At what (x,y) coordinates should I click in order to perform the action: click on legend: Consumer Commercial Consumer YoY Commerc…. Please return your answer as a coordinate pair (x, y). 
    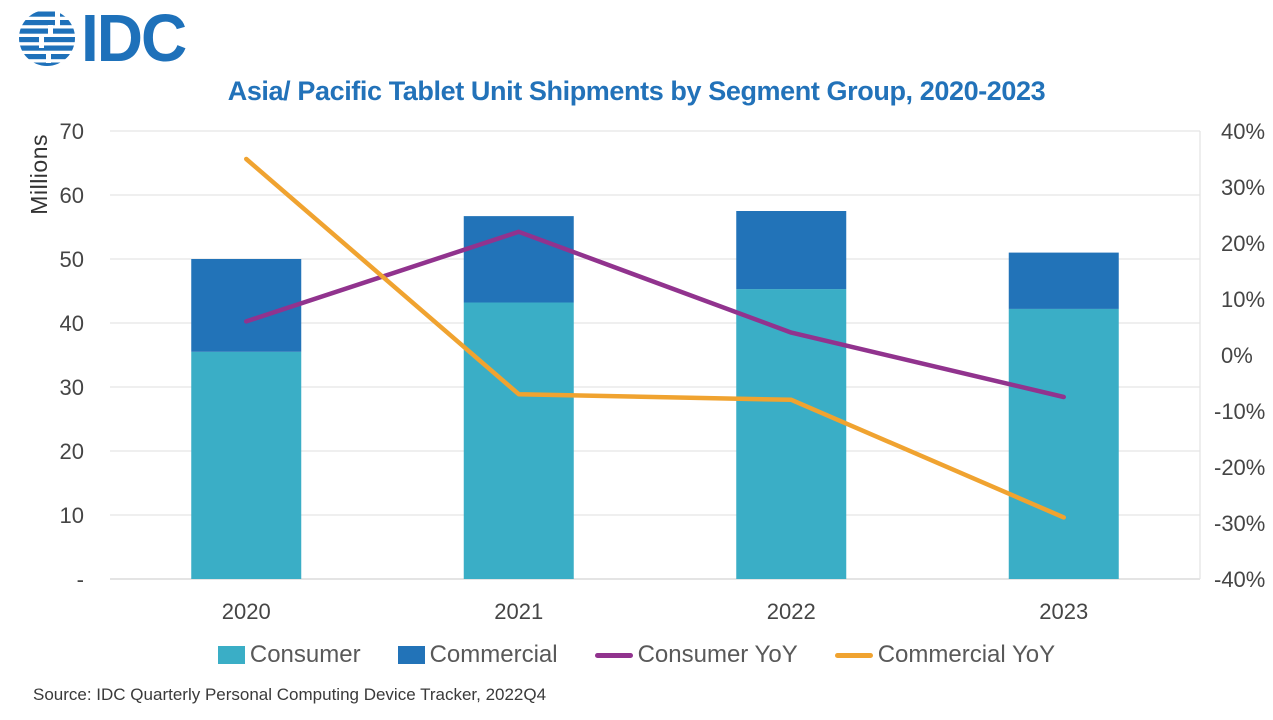
    Looking at the image, I should click on (636, 655).